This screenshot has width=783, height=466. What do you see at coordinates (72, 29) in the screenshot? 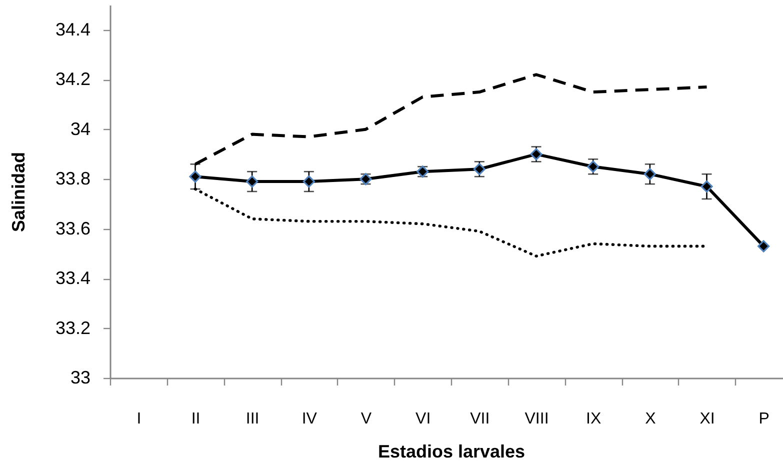
I see `y-tick-label: 34.4` at bounding box center [72, 29].